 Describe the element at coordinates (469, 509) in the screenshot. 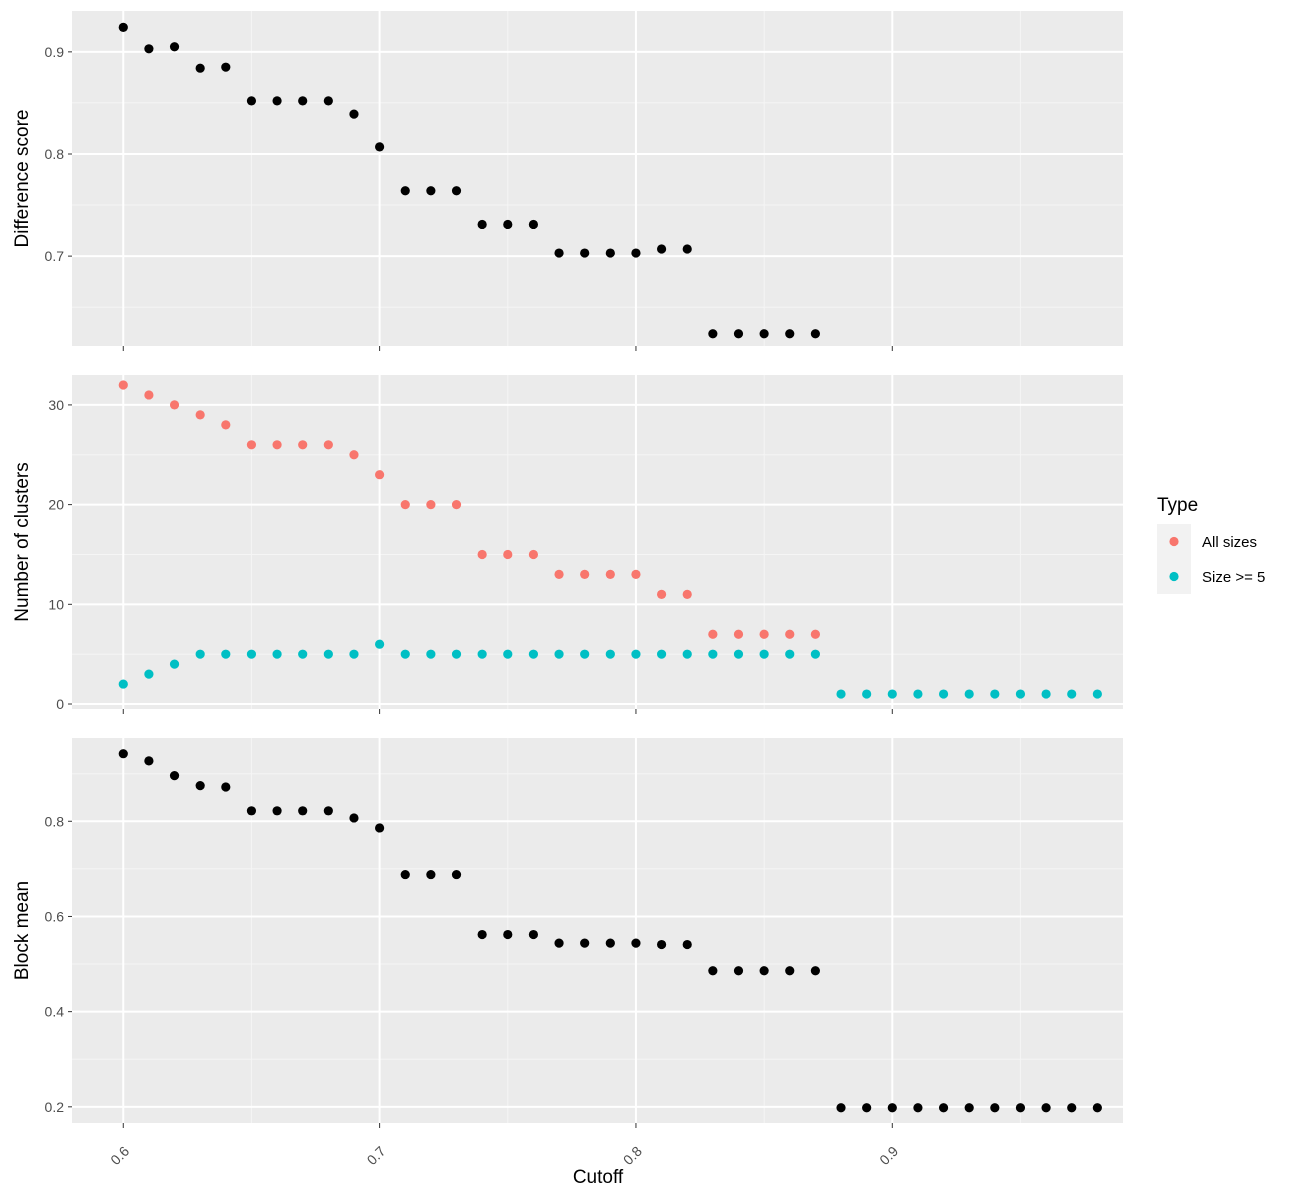

I see `series-all-sizes` at that location.